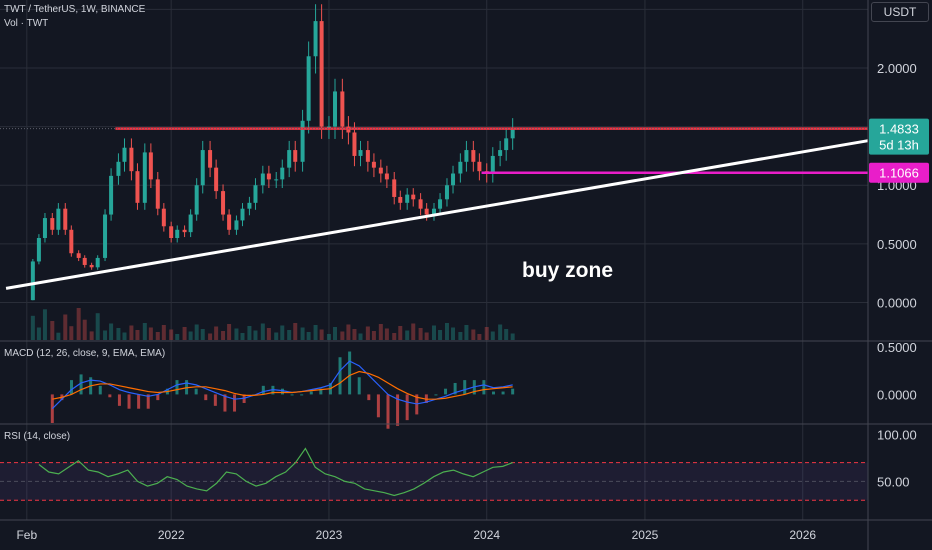  I want to click on rsi-line, so click(275, 472).